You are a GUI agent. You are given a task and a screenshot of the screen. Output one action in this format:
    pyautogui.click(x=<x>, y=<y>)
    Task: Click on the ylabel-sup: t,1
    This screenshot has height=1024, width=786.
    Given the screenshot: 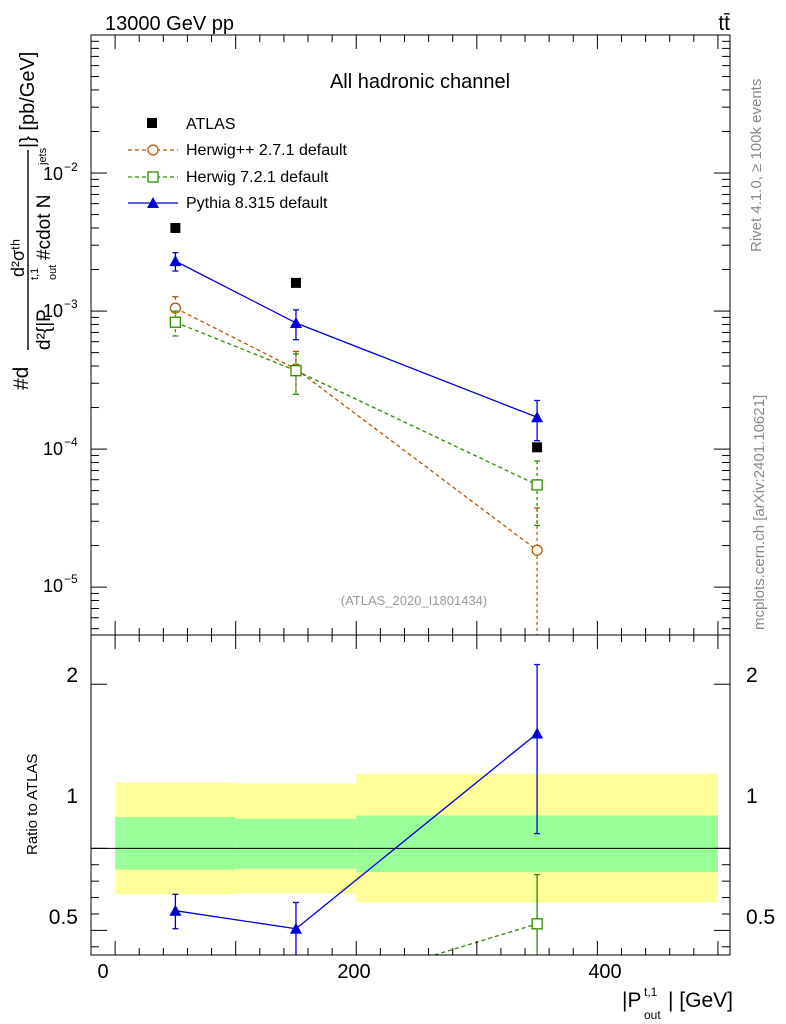 What is the action you would take?
    pyautogui.click(x=35, y=274)
    